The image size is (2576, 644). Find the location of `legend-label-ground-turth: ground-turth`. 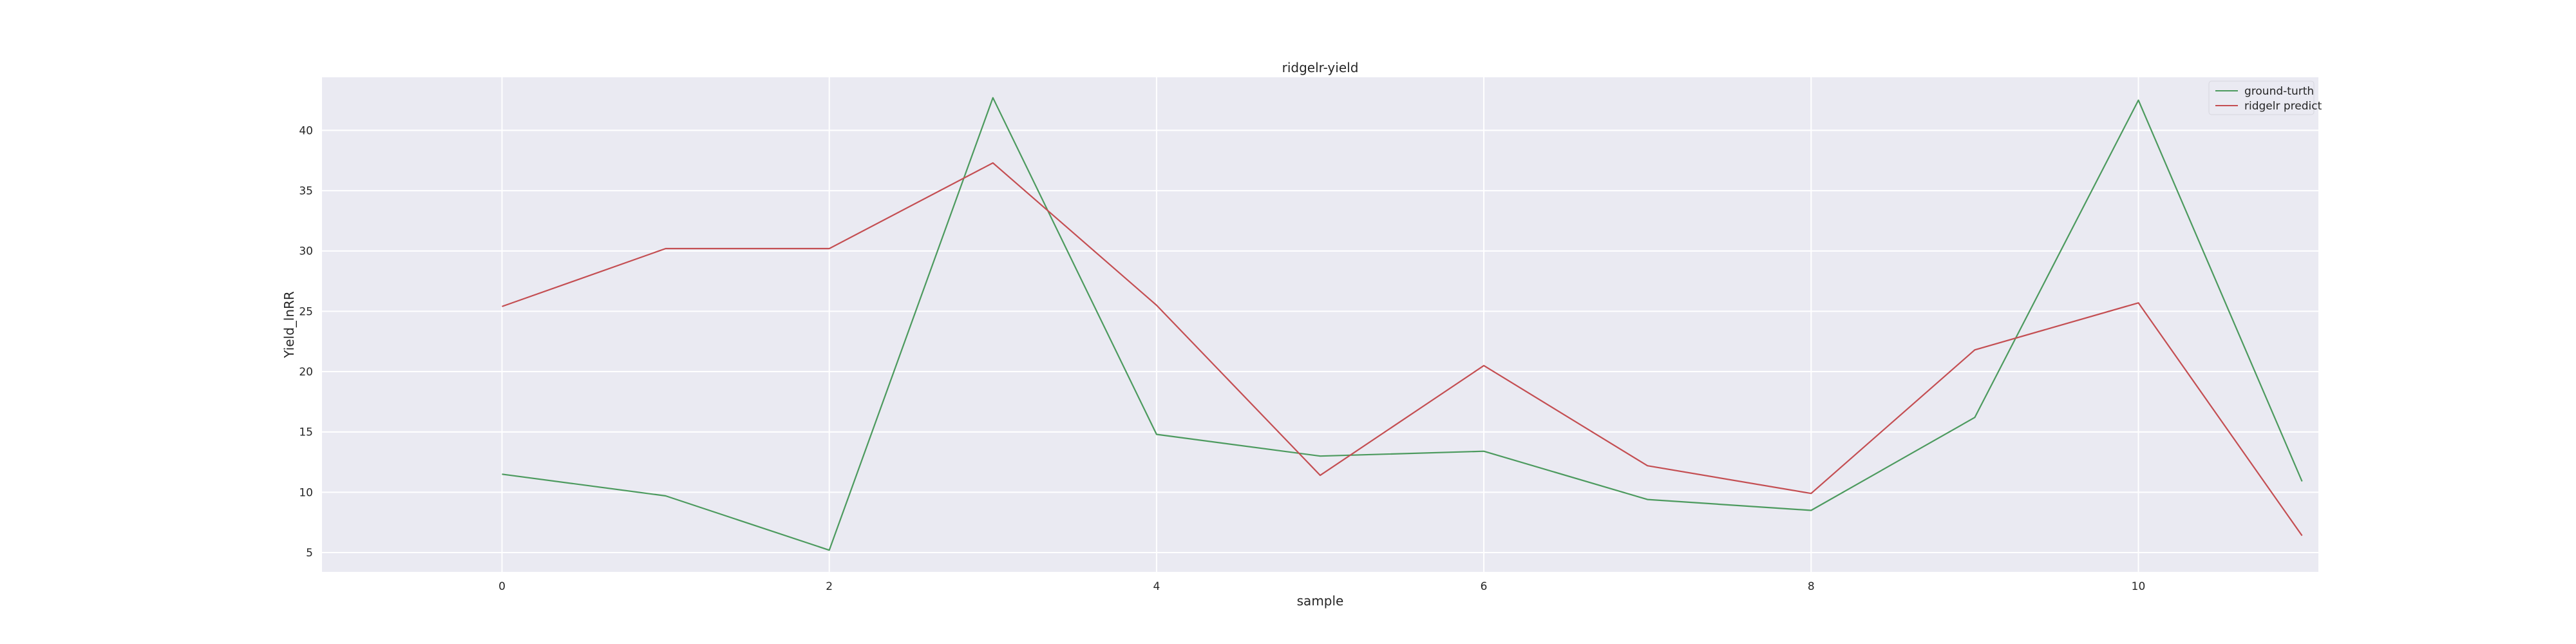

legend-label-ground-turth: ground-turth is located at coordinates (2279, 92).